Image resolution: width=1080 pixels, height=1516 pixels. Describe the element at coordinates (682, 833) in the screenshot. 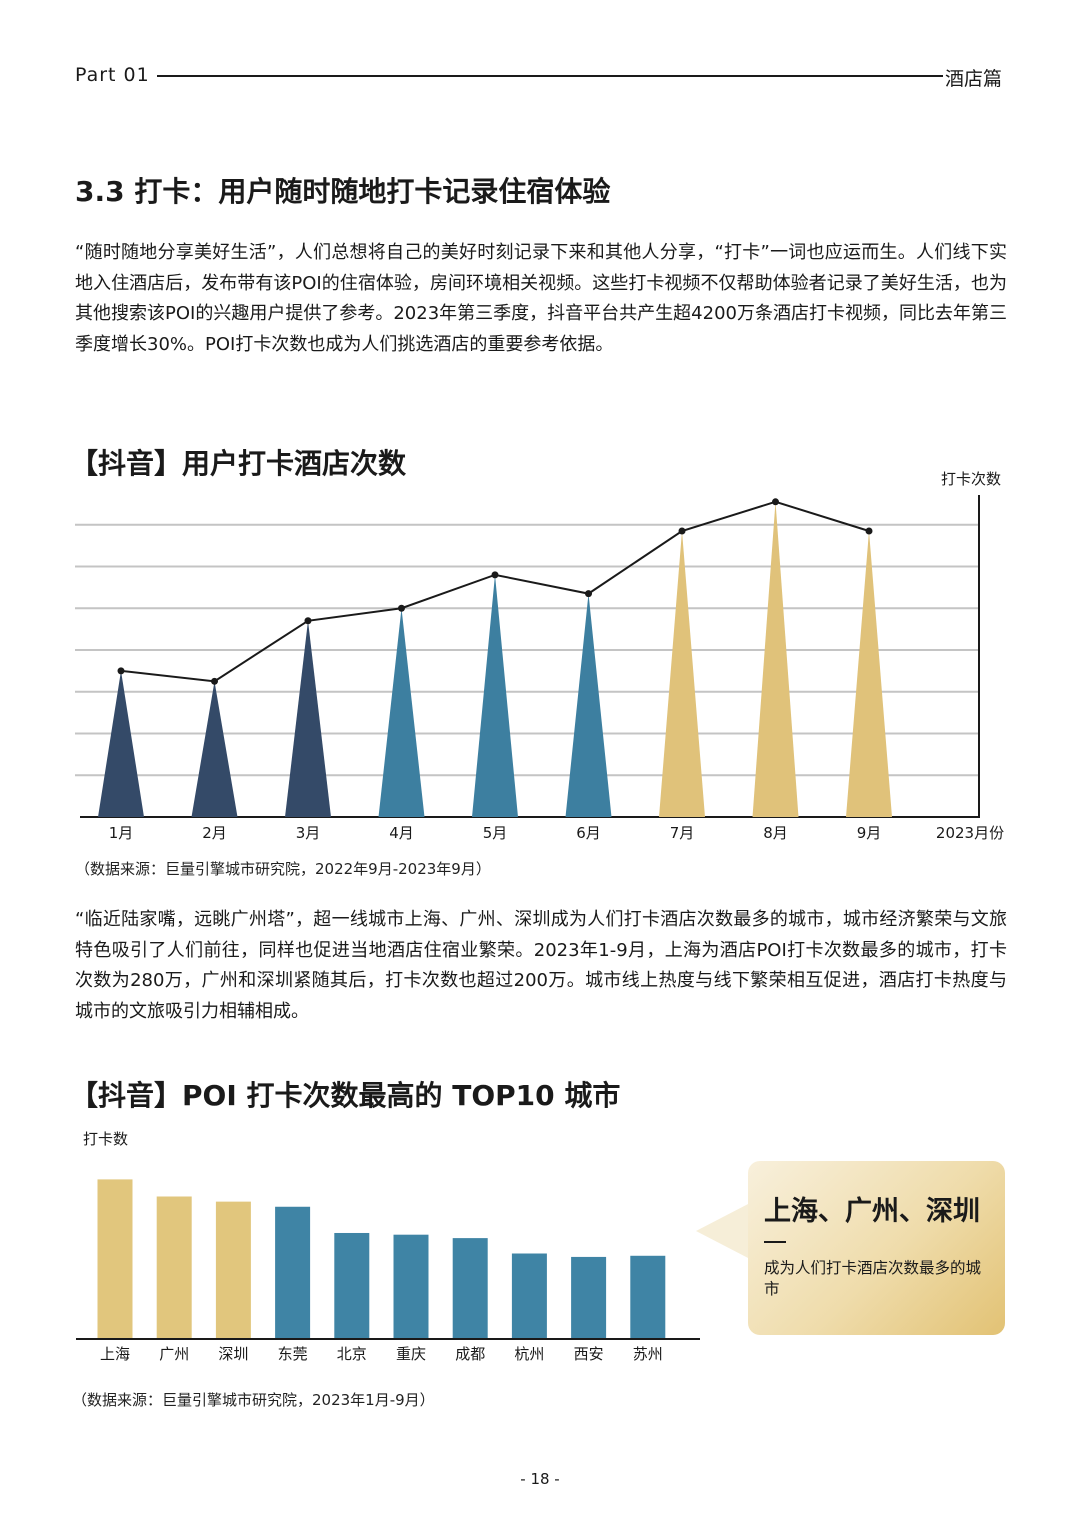

I see `x-tick-label: 7月` at that location.